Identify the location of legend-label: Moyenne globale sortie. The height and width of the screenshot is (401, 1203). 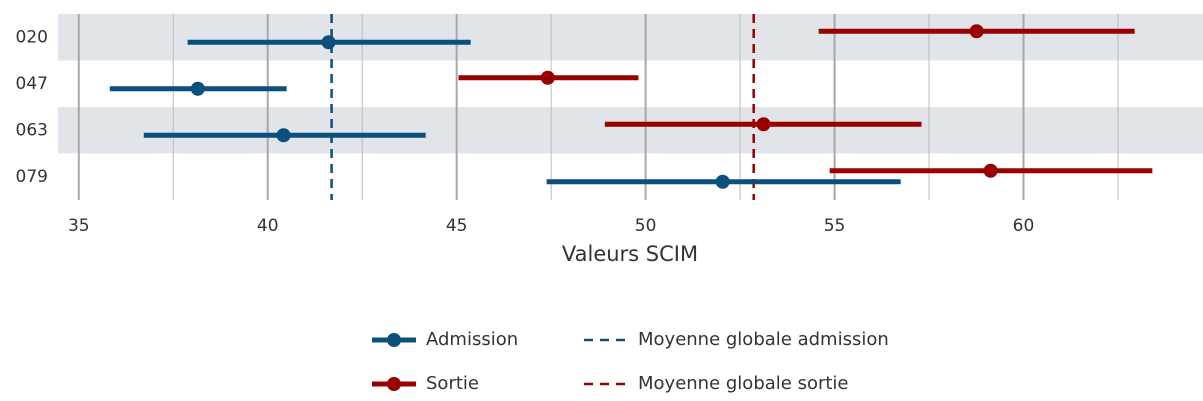
(743, 383).